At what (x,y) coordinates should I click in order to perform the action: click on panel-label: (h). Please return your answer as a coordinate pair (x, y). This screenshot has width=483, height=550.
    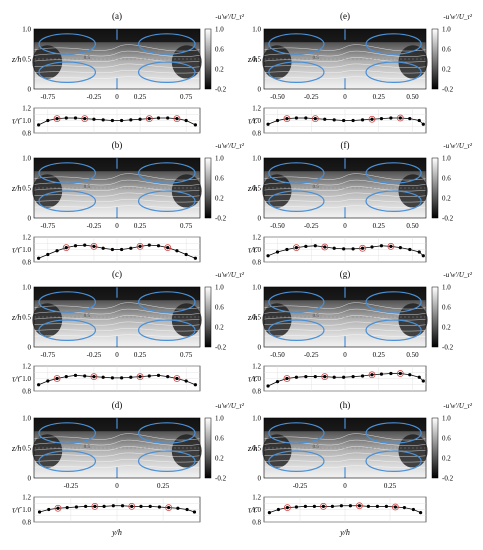
    Looking at the image, I should click on (345, 405).